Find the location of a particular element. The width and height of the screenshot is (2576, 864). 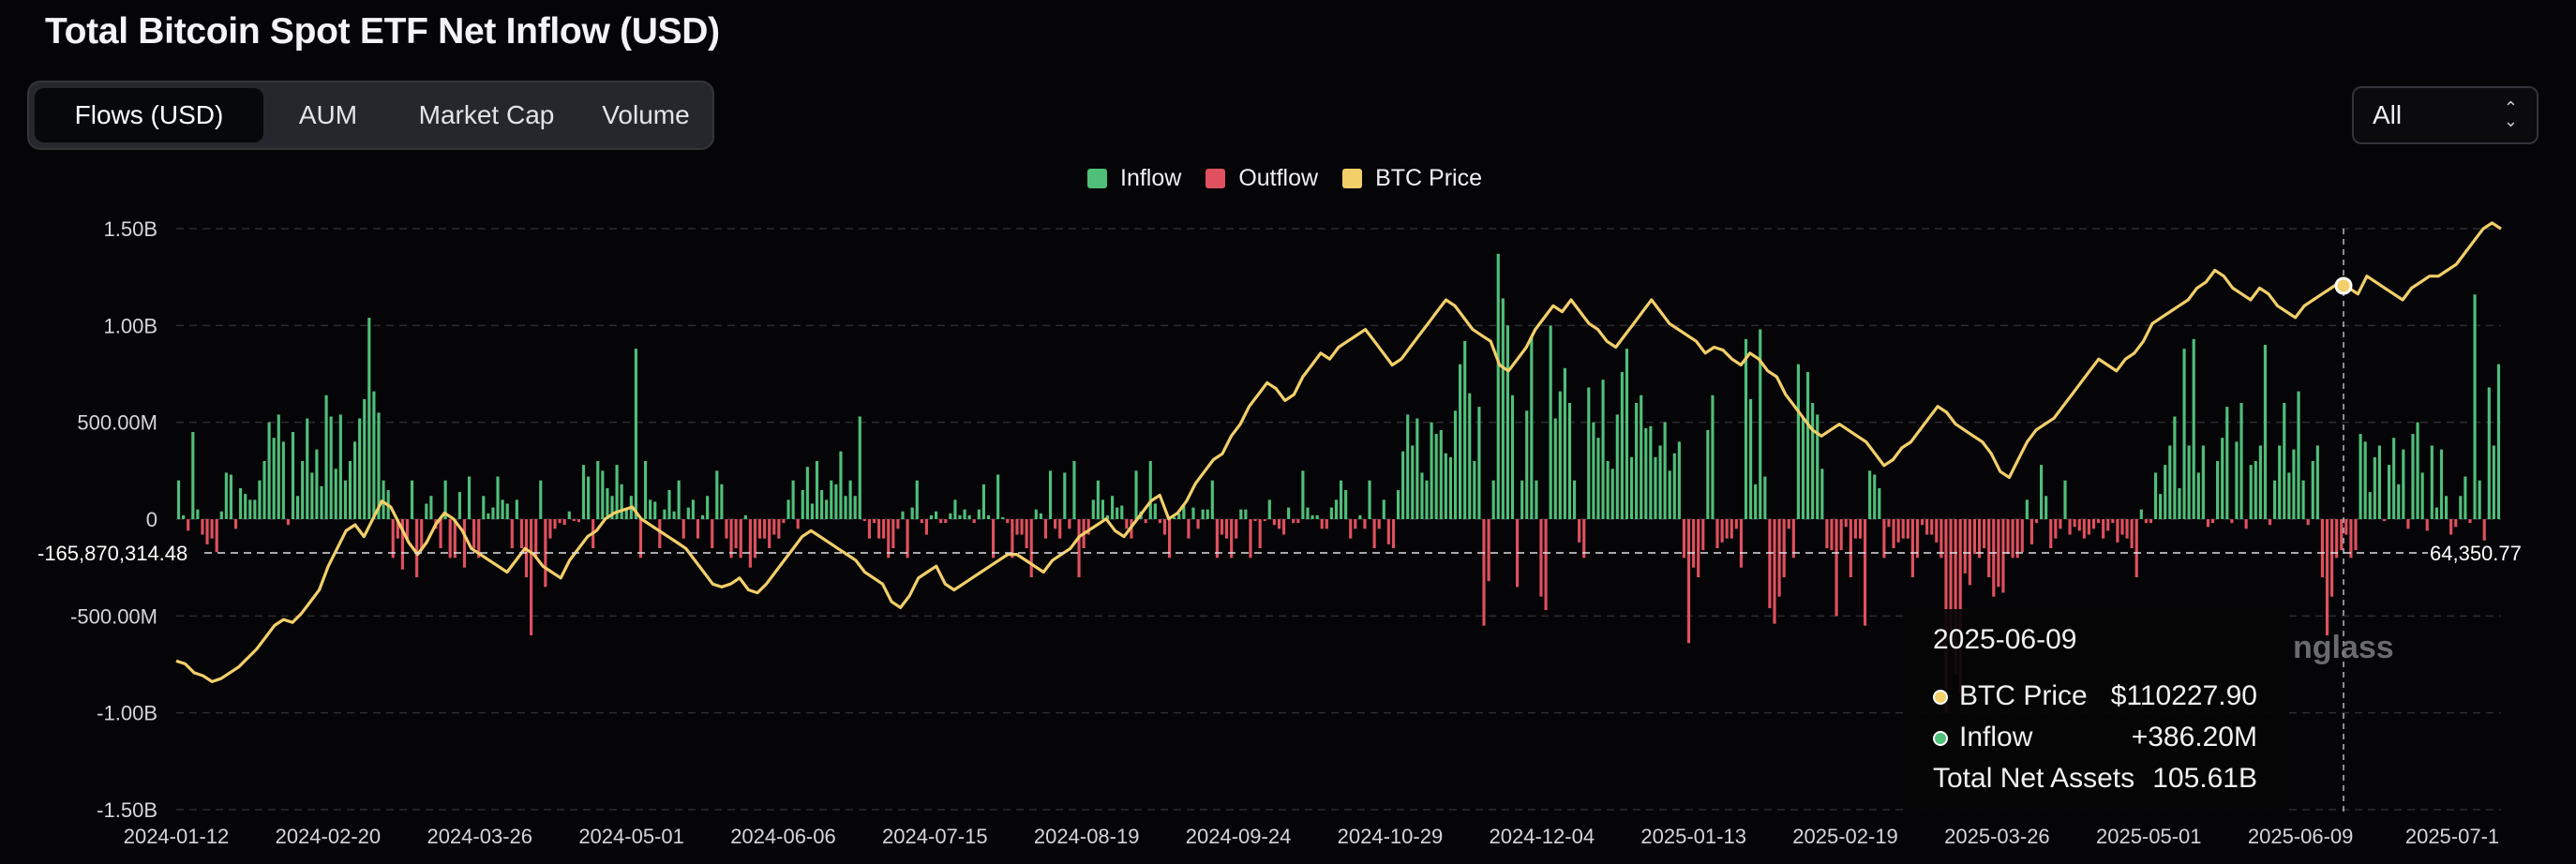

x-tick-label: 2024-03-26 is located at coordinates (480, 836).